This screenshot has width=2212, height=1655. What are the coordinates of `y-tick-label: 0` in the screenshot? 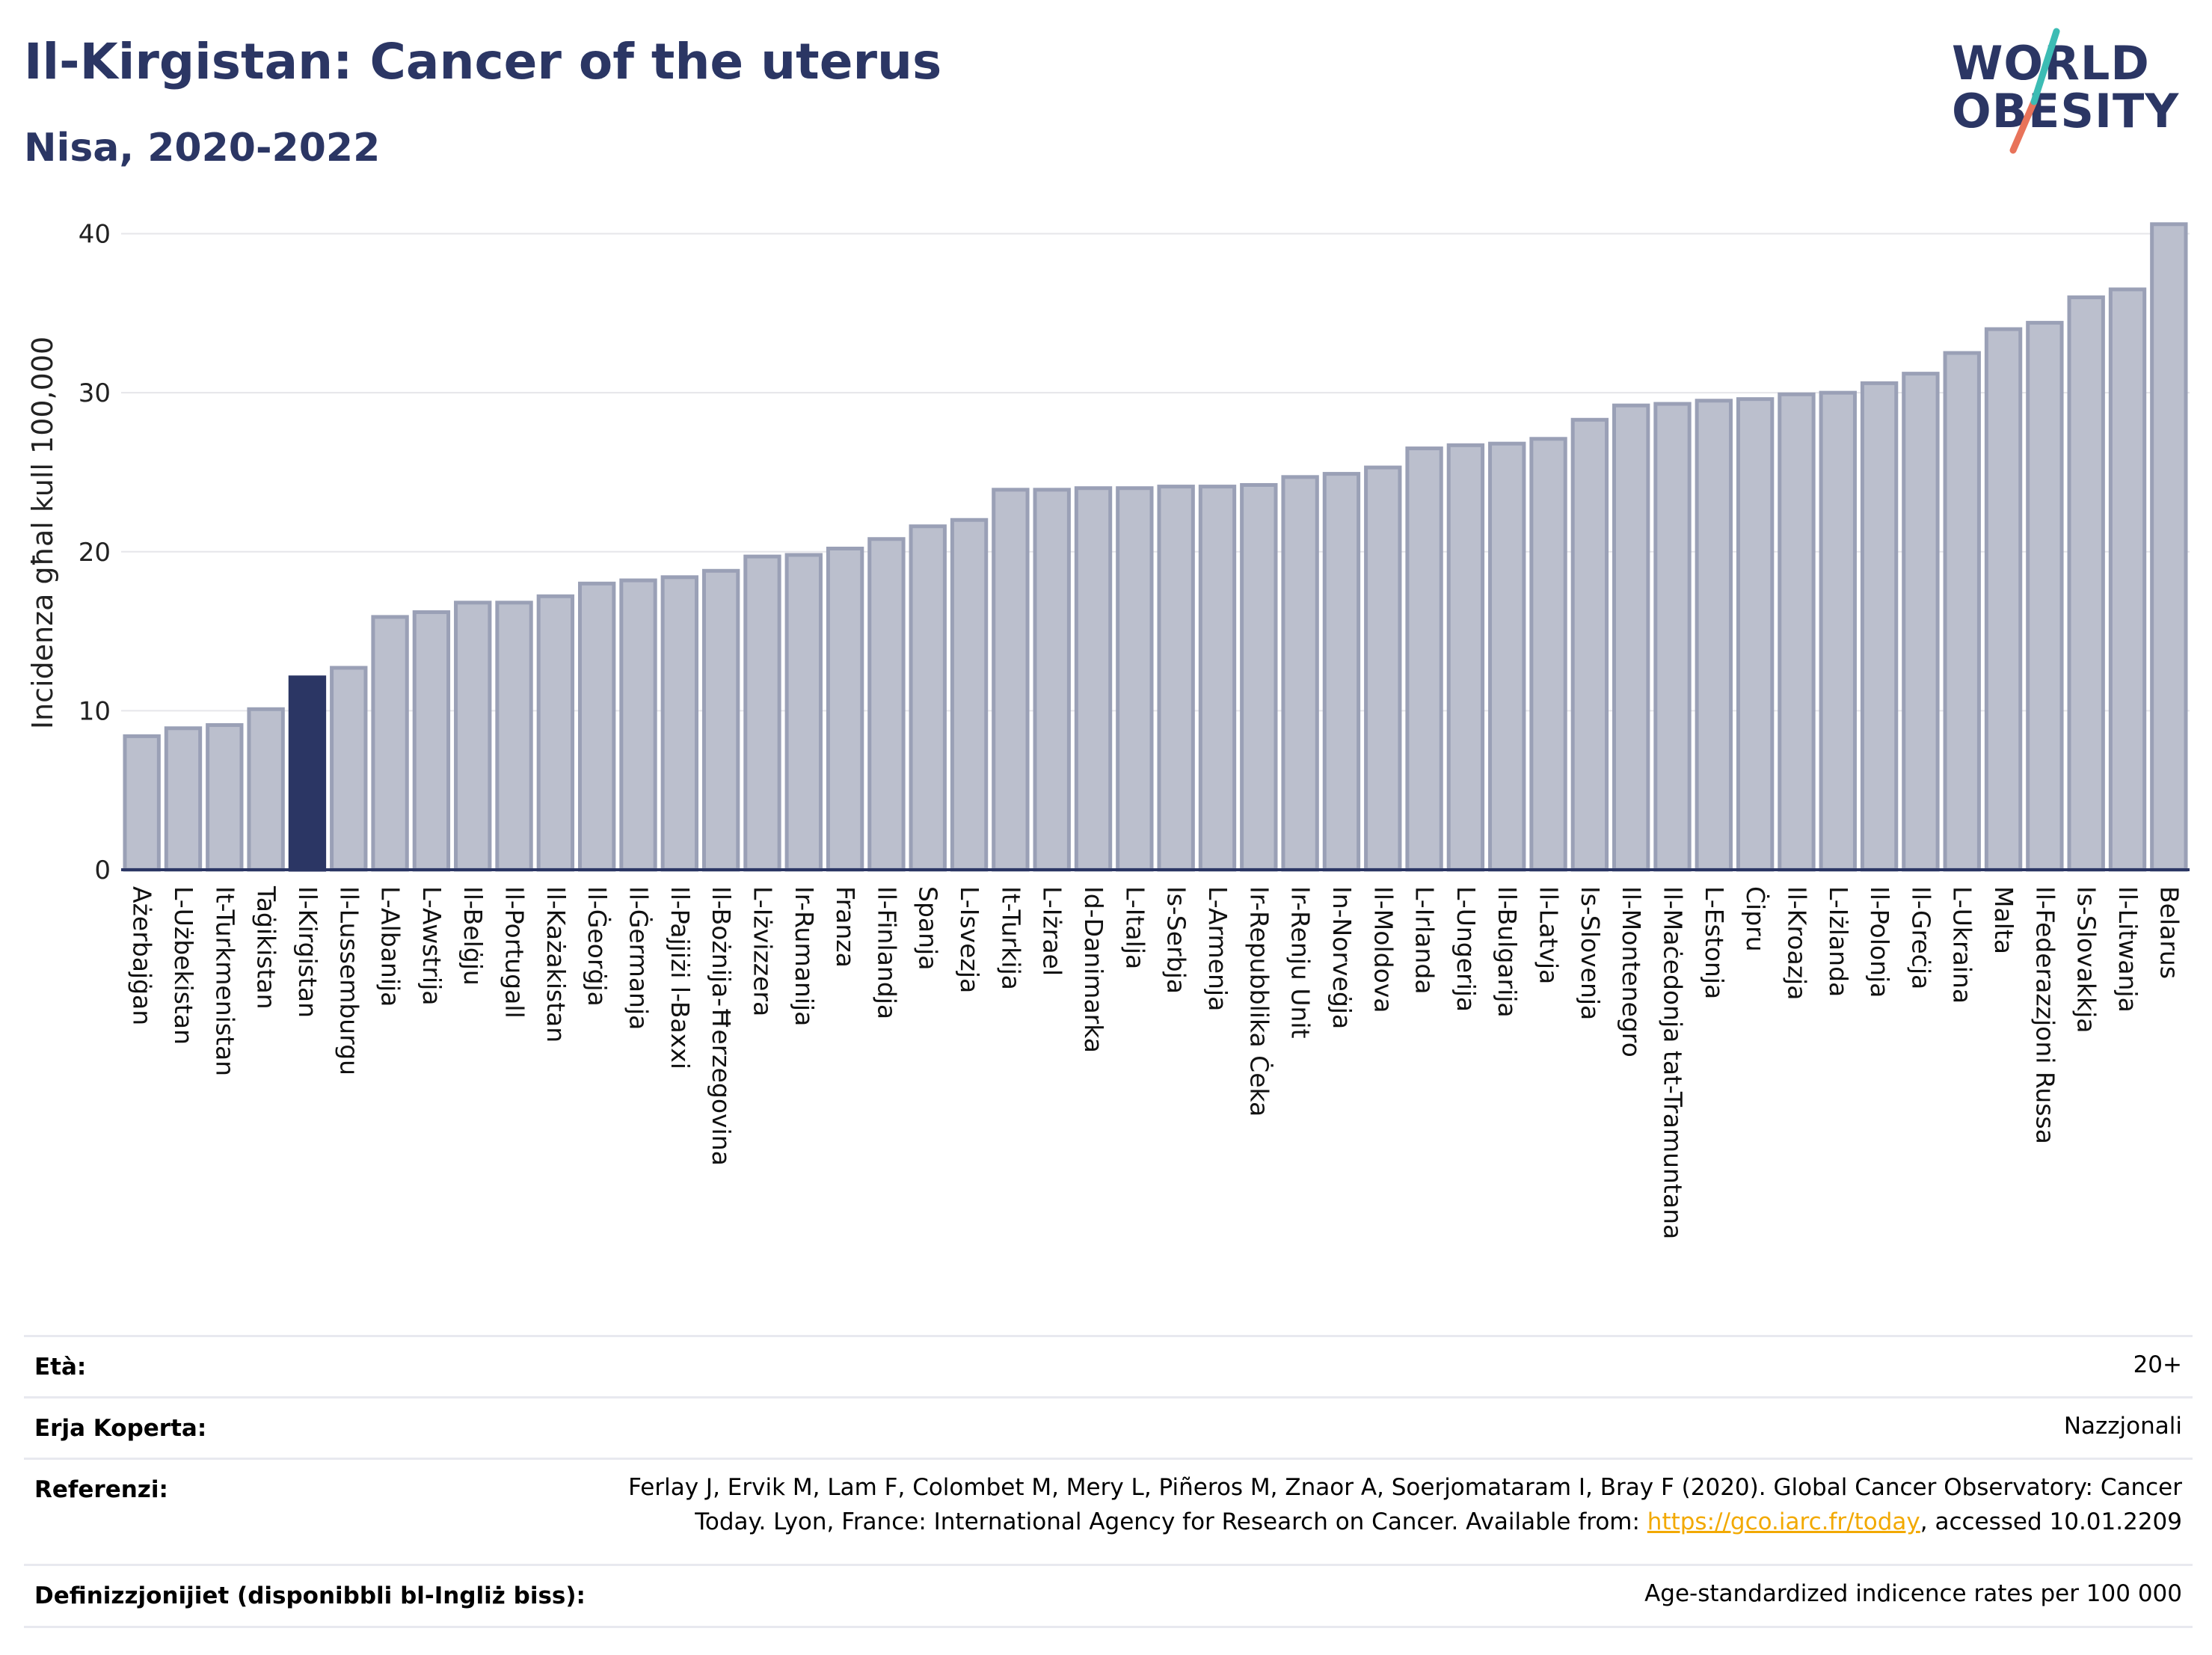 It's located at (103, 870).